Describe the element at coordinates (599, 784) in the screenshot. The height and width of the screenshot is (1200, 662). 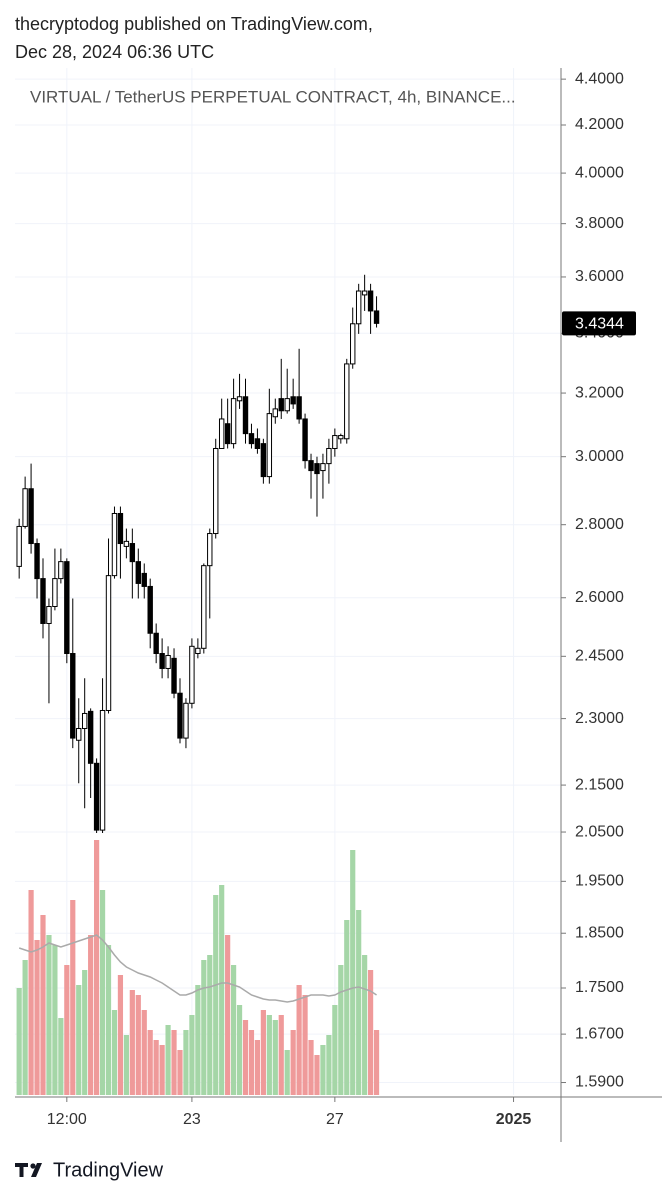
I see `y-tick-label: 2.1500` at that location.